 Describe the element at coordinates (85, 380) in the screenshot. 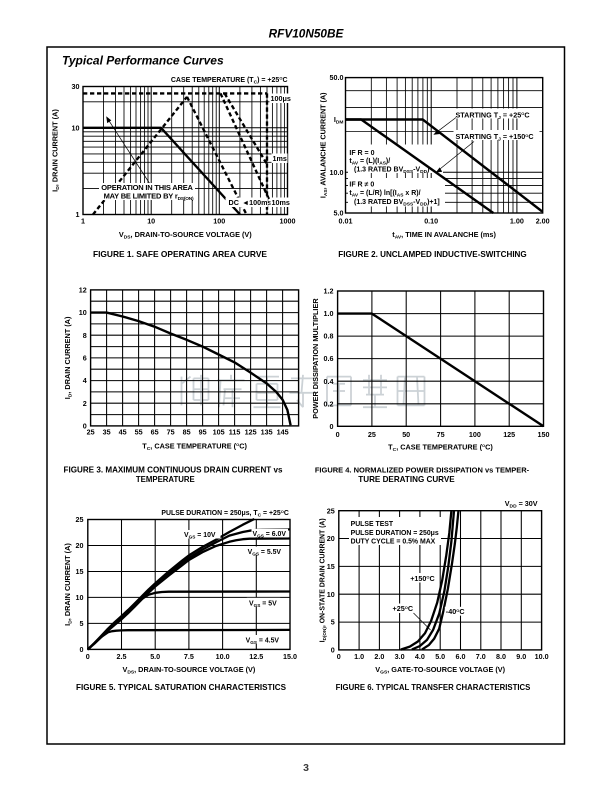

I see `svg-text: 4` at that location.